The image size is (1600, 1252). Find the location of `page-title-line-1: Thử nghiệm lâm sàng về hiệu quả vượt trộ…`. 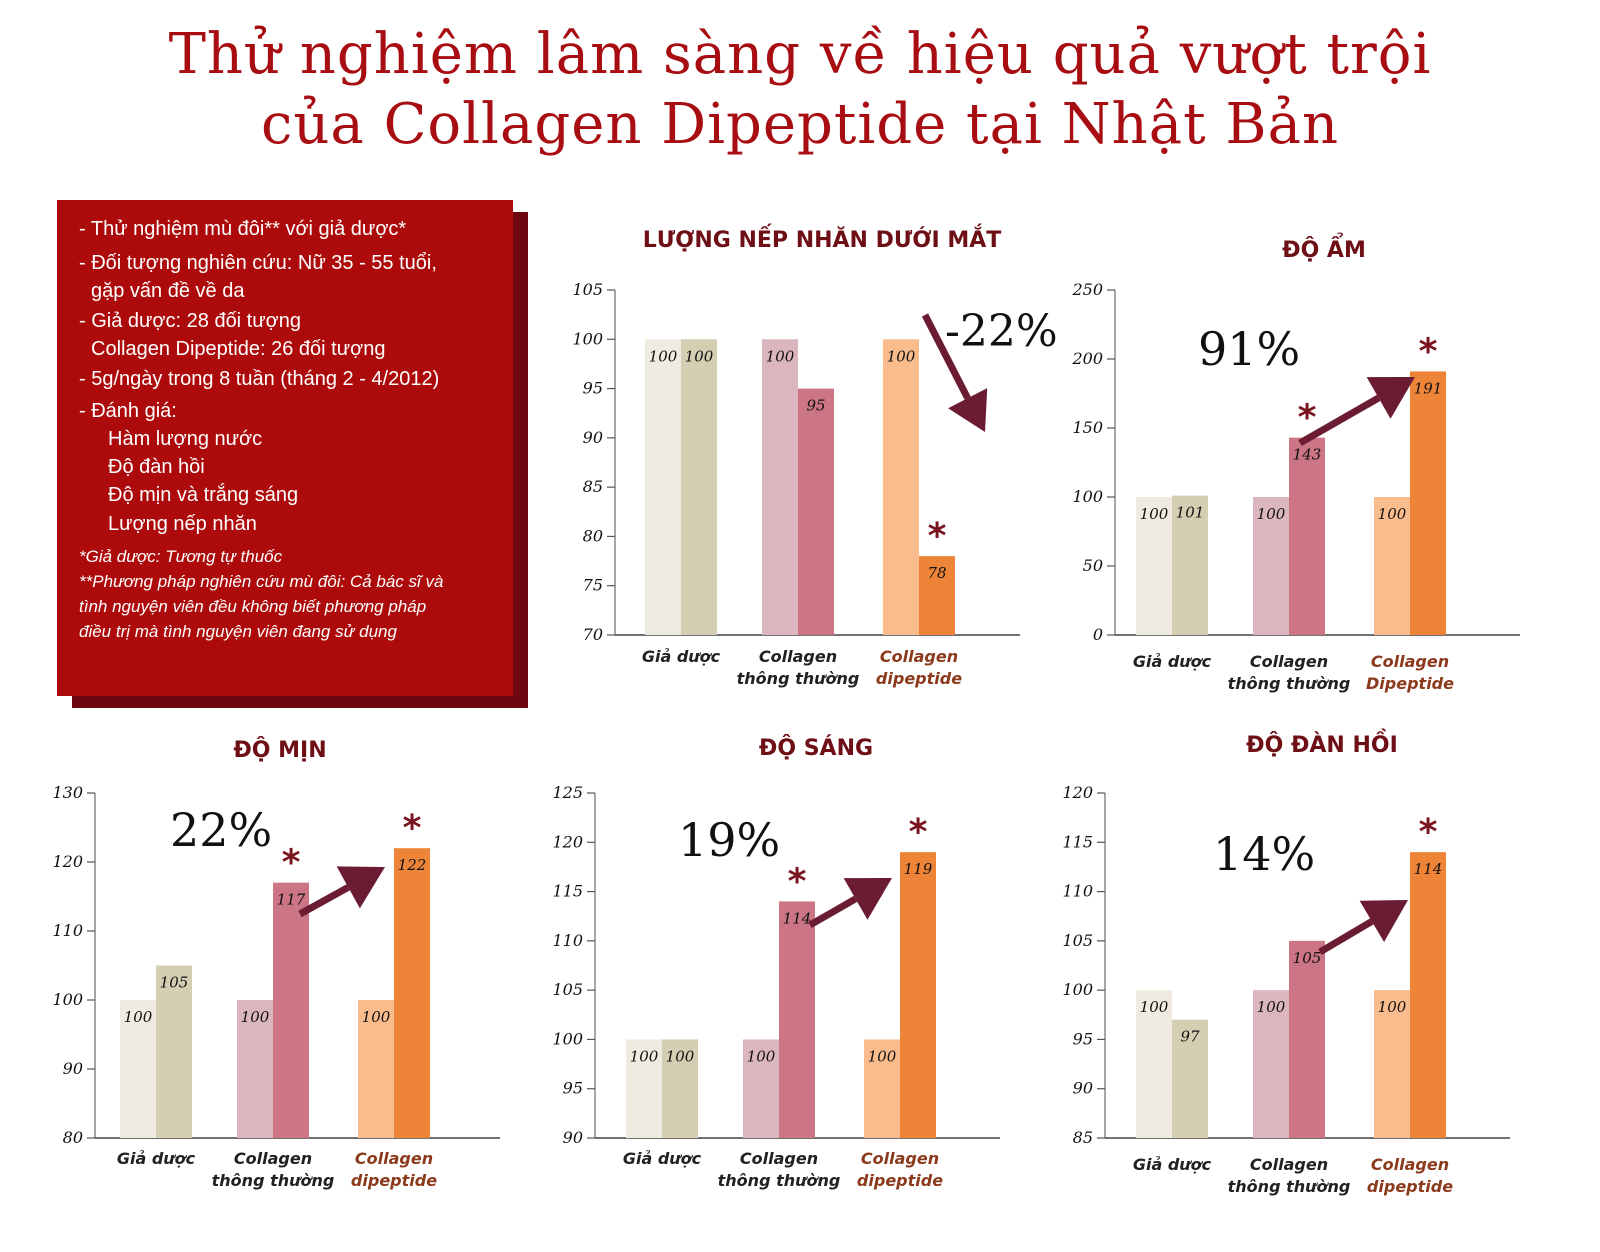

page-title-line-1: Thử nghiệm lâm sàng về hiệu quả vượt trộ… is located at coordinates (800, 54).